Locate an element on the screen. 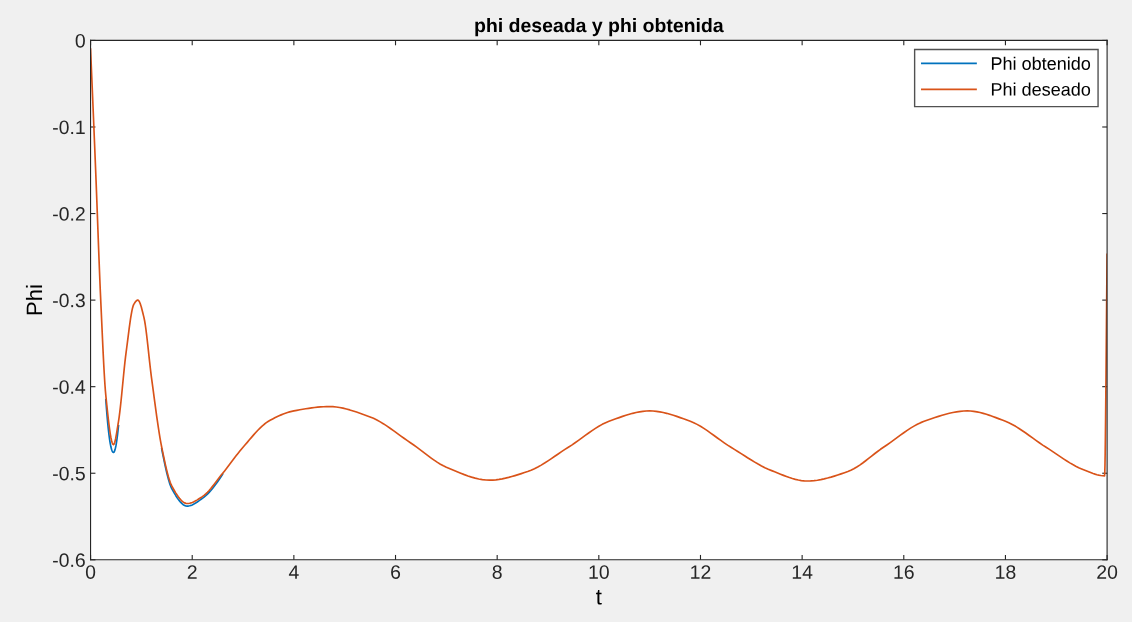 The width and height of the screenshot is (1132, 622). y-tick-label: -0.2 is located at coordinates (69, 214).